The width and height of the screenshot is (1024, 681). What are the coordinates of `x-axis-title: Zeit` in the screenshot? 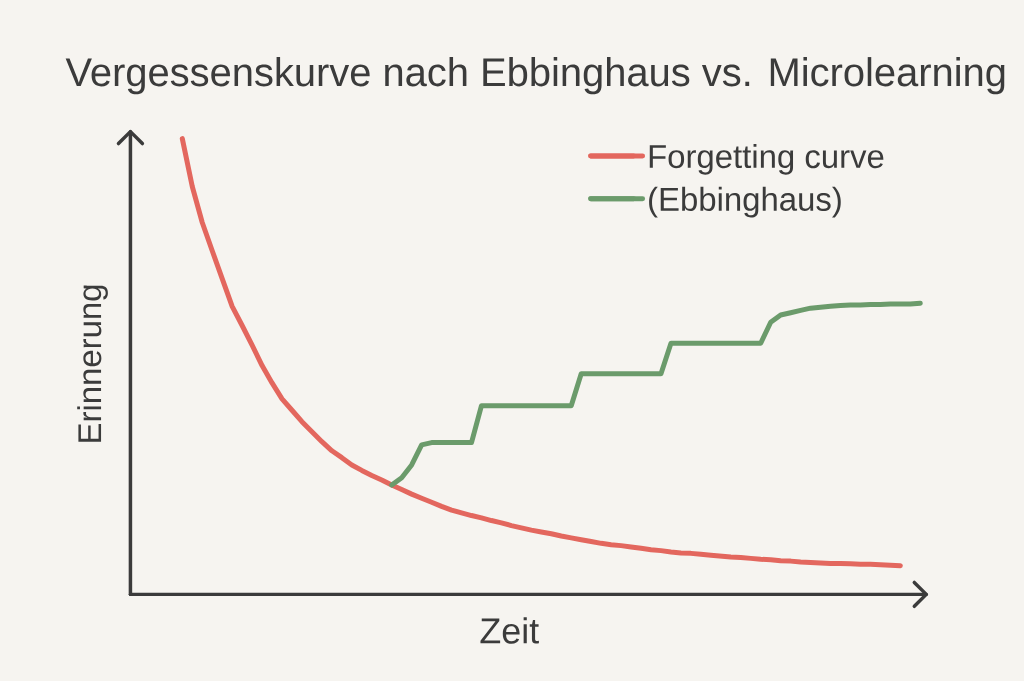 It's located at (509, 630).